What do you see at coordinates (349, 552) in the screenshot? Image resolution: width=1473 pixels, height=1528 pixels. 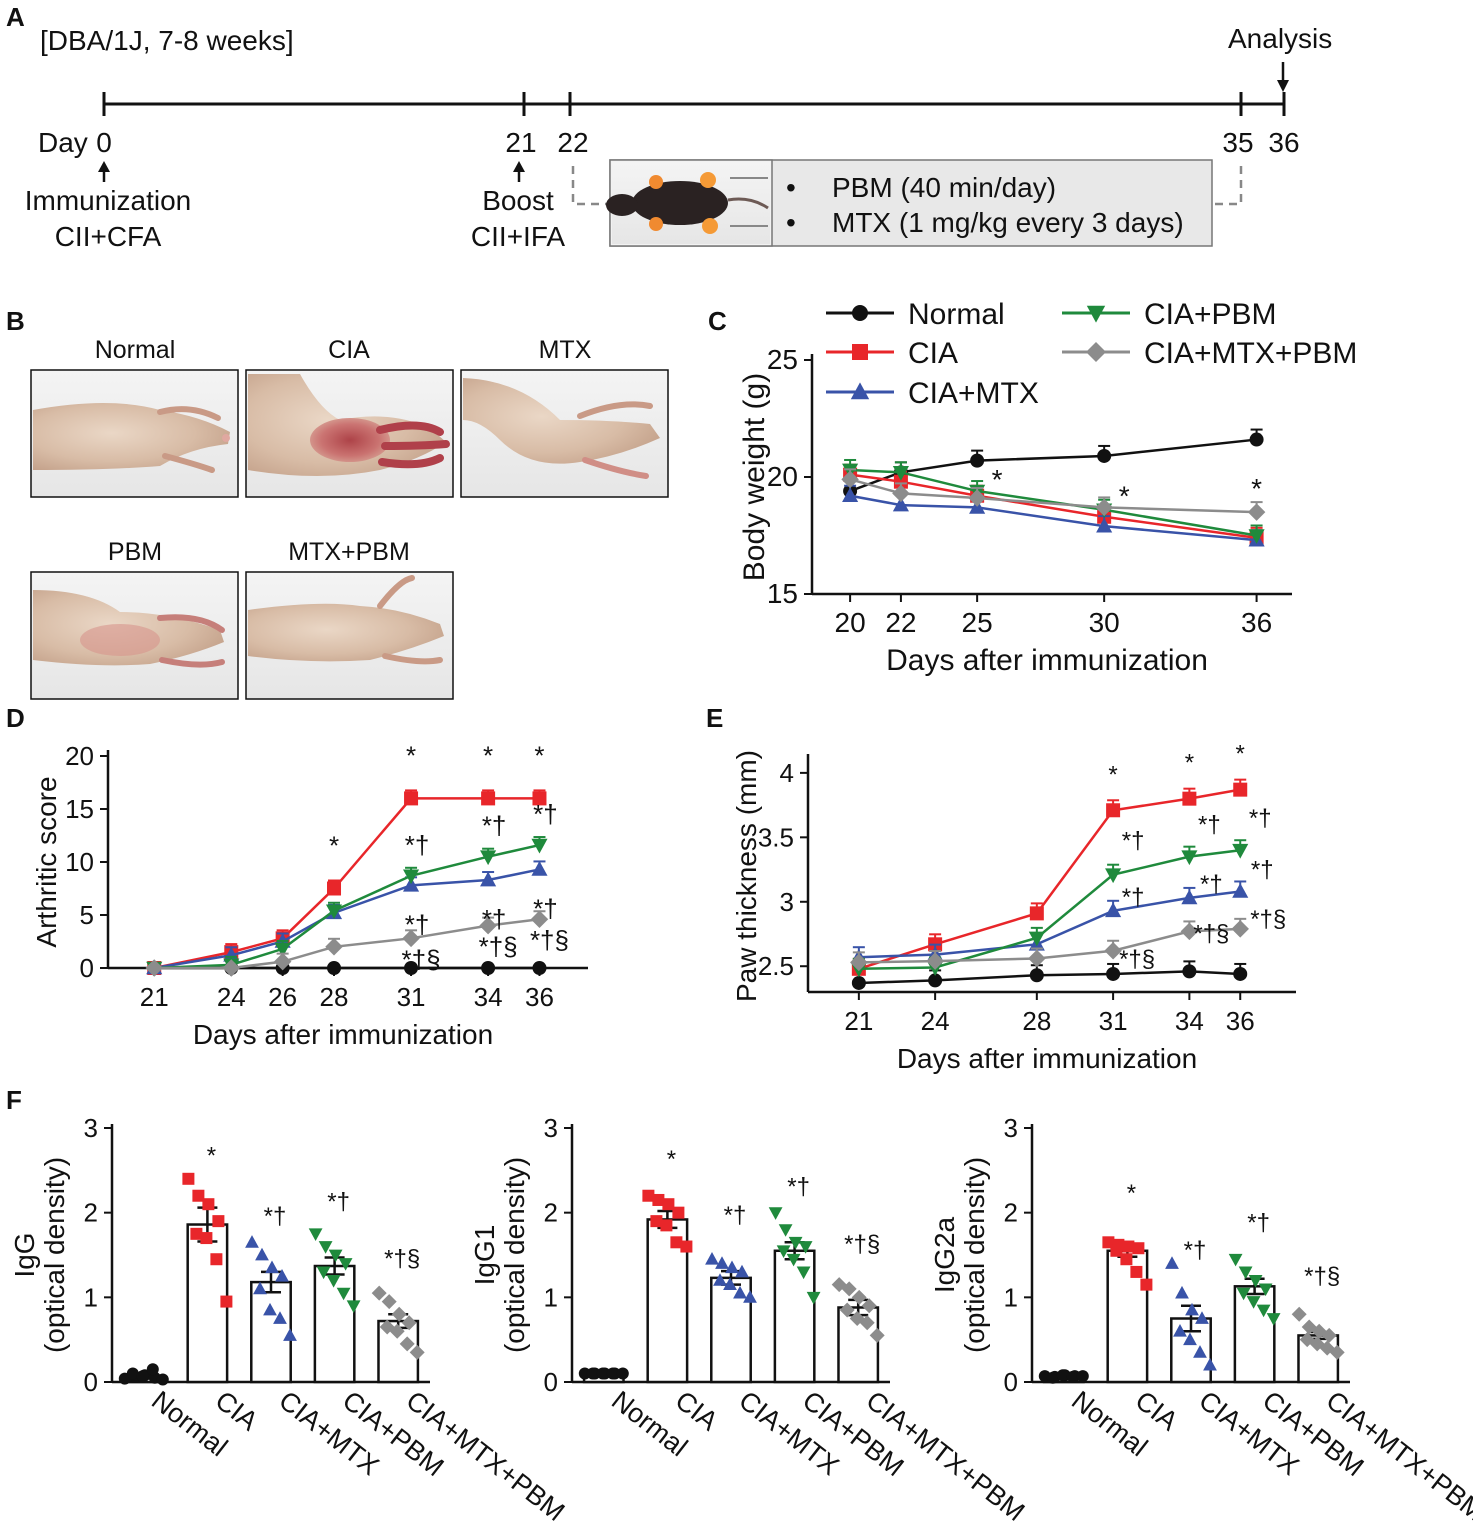 I see `photo-label-mtxpbm: MTX+PBM` at bounding box center [349, 552].